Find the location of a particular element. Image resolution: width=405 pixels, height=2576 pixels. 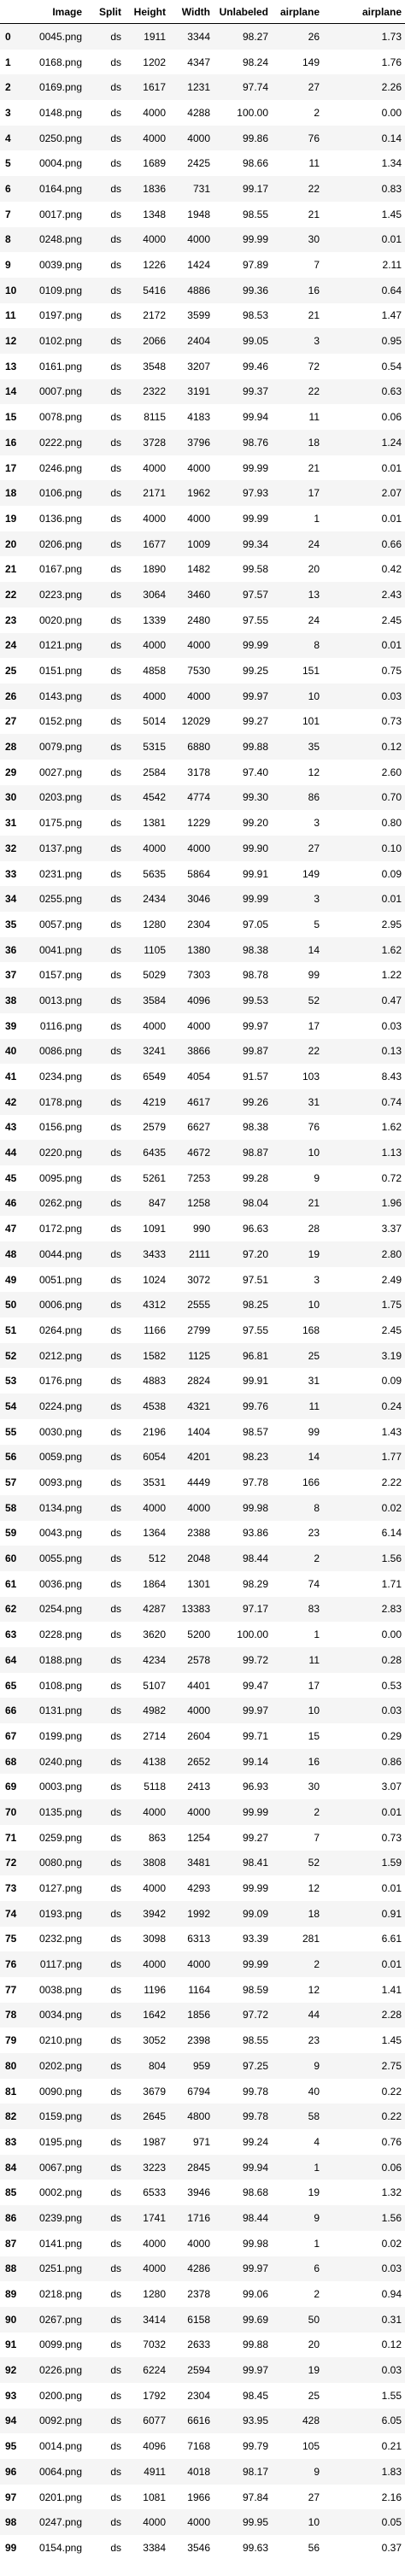

unlabeled-cell: 97.72 is located at coordinates (255, 2015).